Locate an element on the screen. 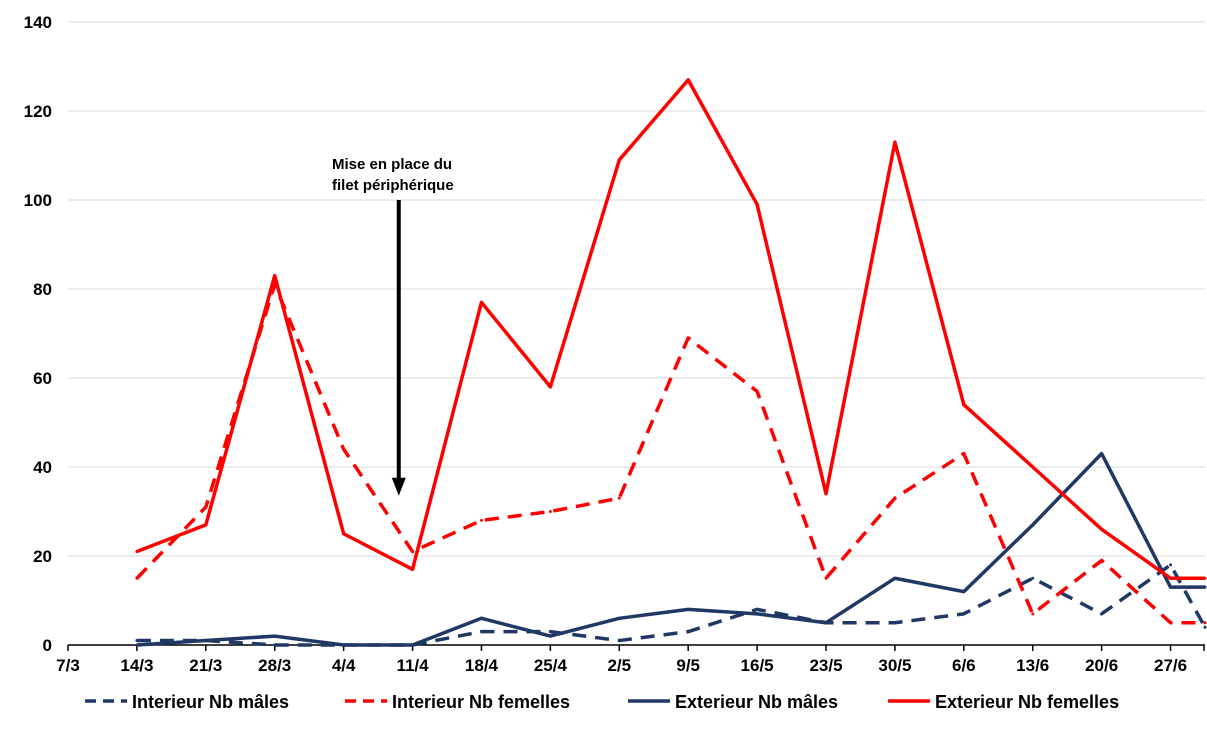 This screenshot has height=738, width=1207. x-tick-label: 21/3 is located at coordinates (205, 665).